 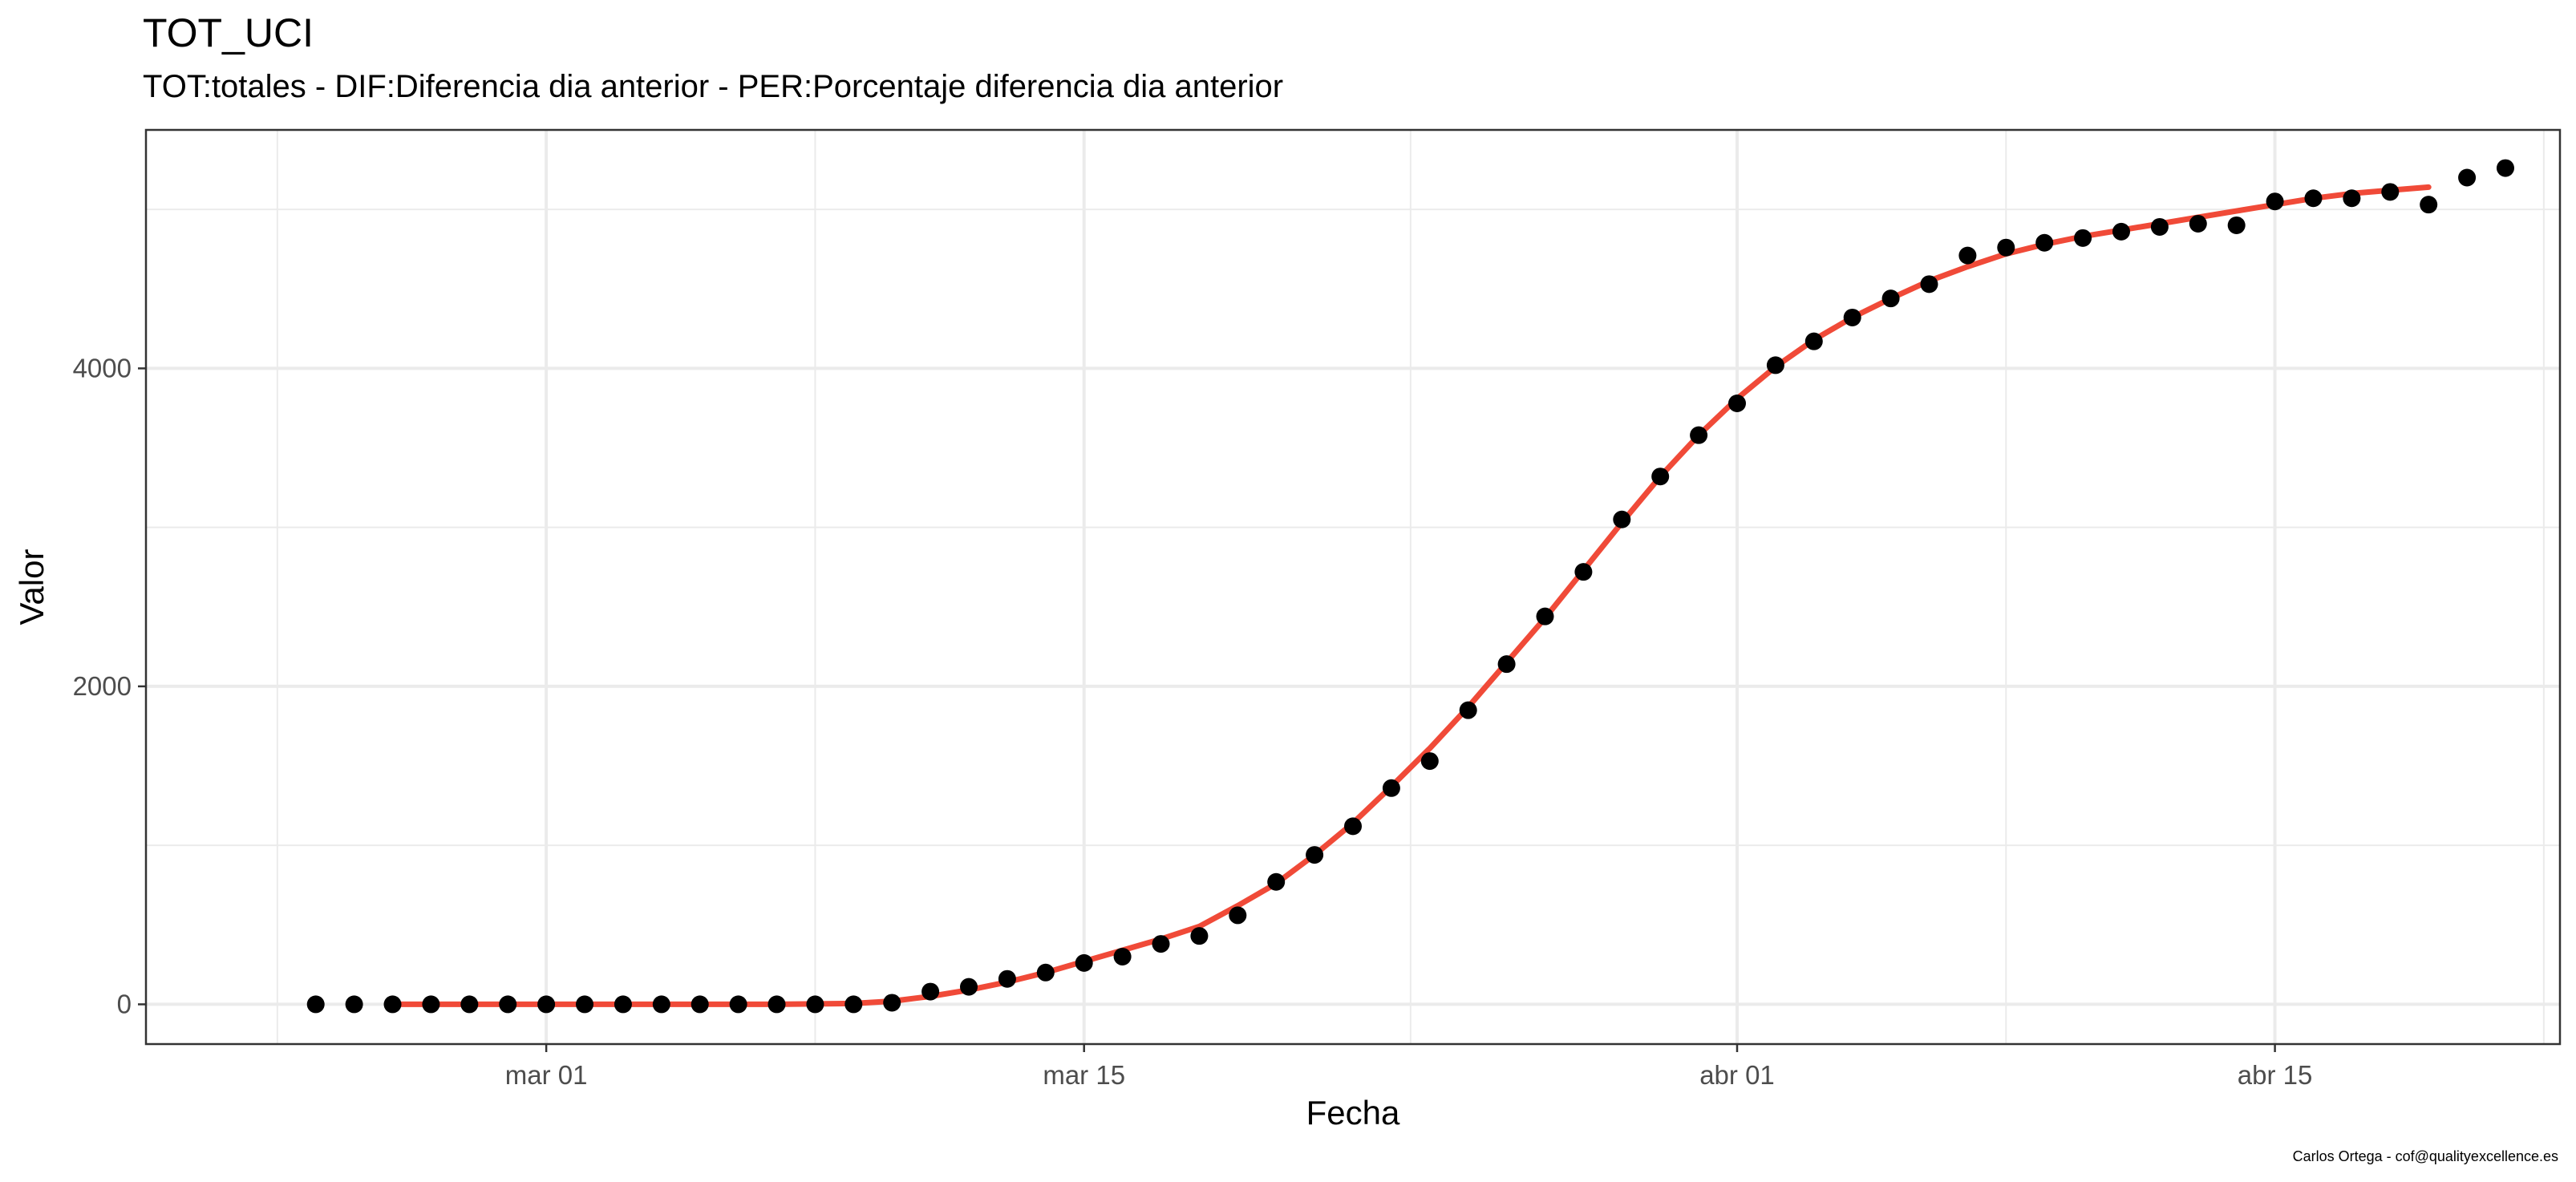 What do you see at coordinates (32, 587) in the screenshot?
I see `y-axis-title: Valor` at bounding box center [32, 587].